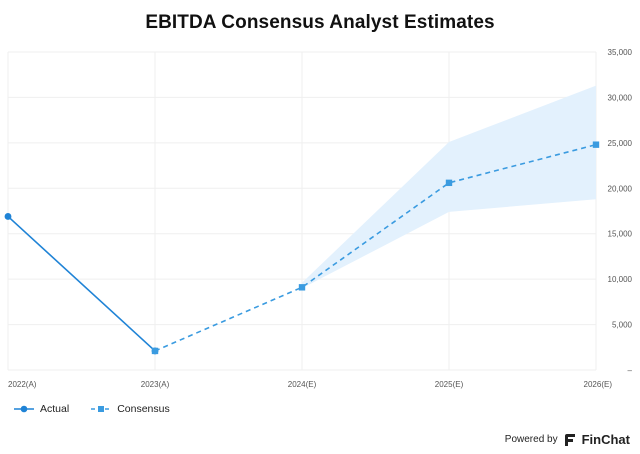  I want to click on legend-item-consensus: Consensus, so click(130, 409).